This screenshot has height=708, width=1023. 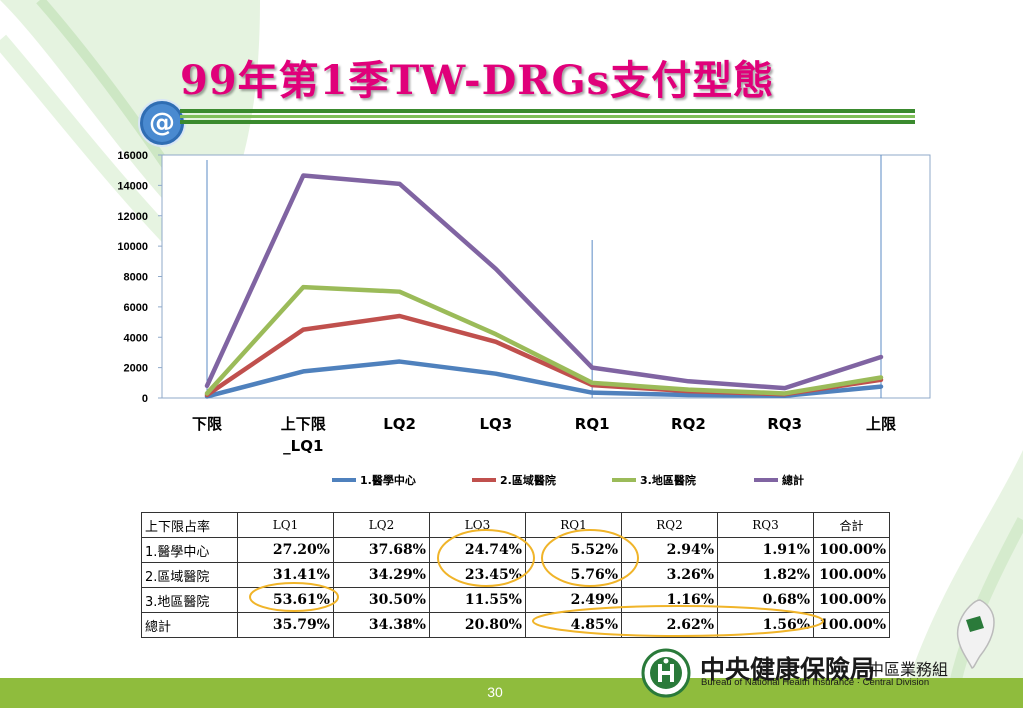 What do you see at coordinates (132, 217) in the screenshot?
I see `y-tick-label: 12000` at bounding box center [132, 217].